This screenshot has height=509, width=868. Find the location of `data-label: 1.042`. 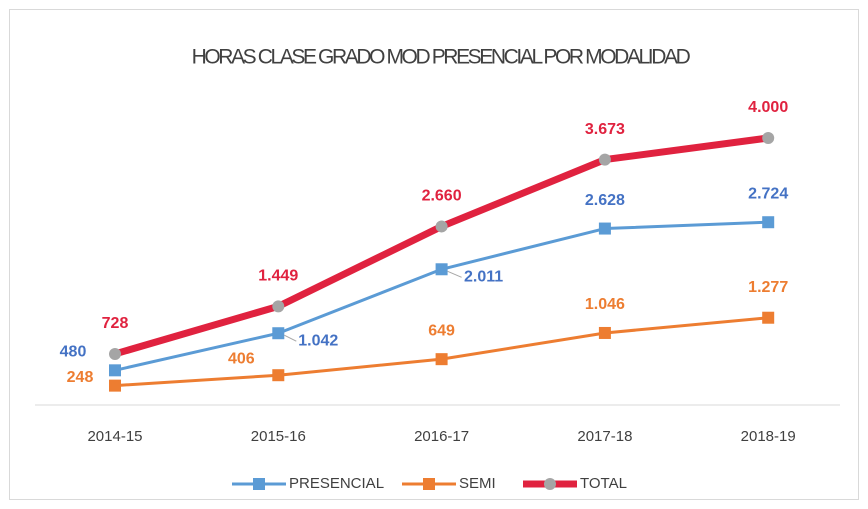

data-label: 1.042 is located at coordinates (318, 340).